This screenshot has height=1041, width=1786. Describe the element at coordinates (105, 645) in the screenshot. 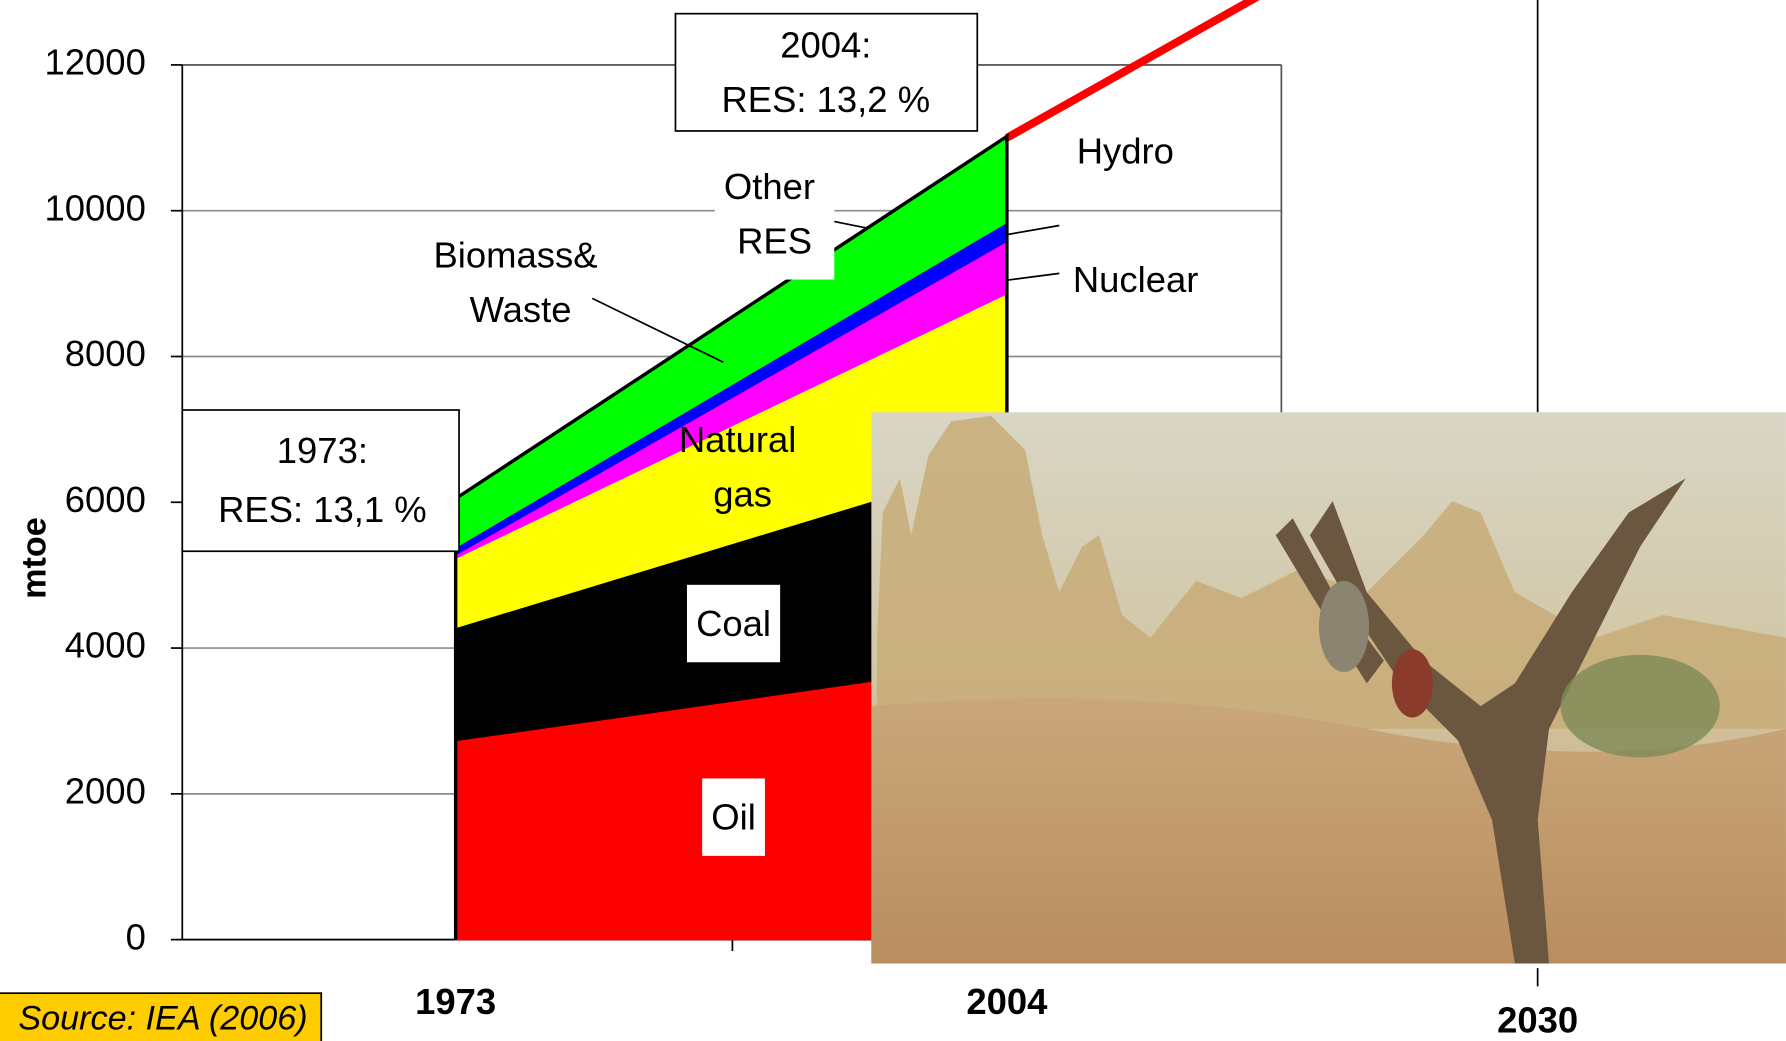

I see `y-tick-label: 4000` at that location.